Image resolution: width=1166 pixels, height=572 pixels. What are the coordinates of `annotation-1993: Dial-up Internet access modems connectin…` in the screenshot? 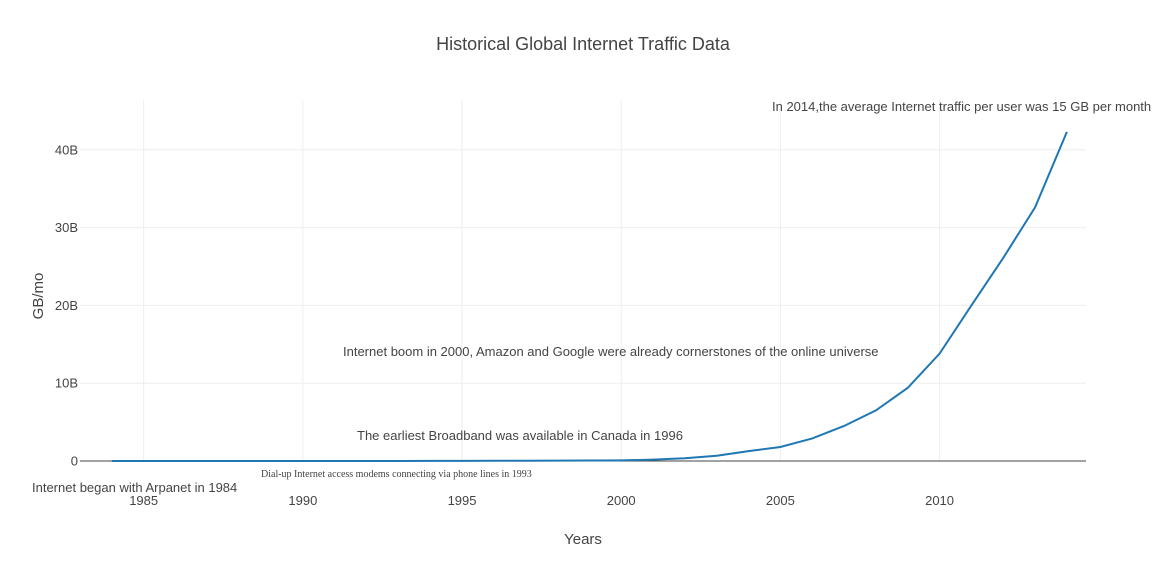 It's located at (396, 474).